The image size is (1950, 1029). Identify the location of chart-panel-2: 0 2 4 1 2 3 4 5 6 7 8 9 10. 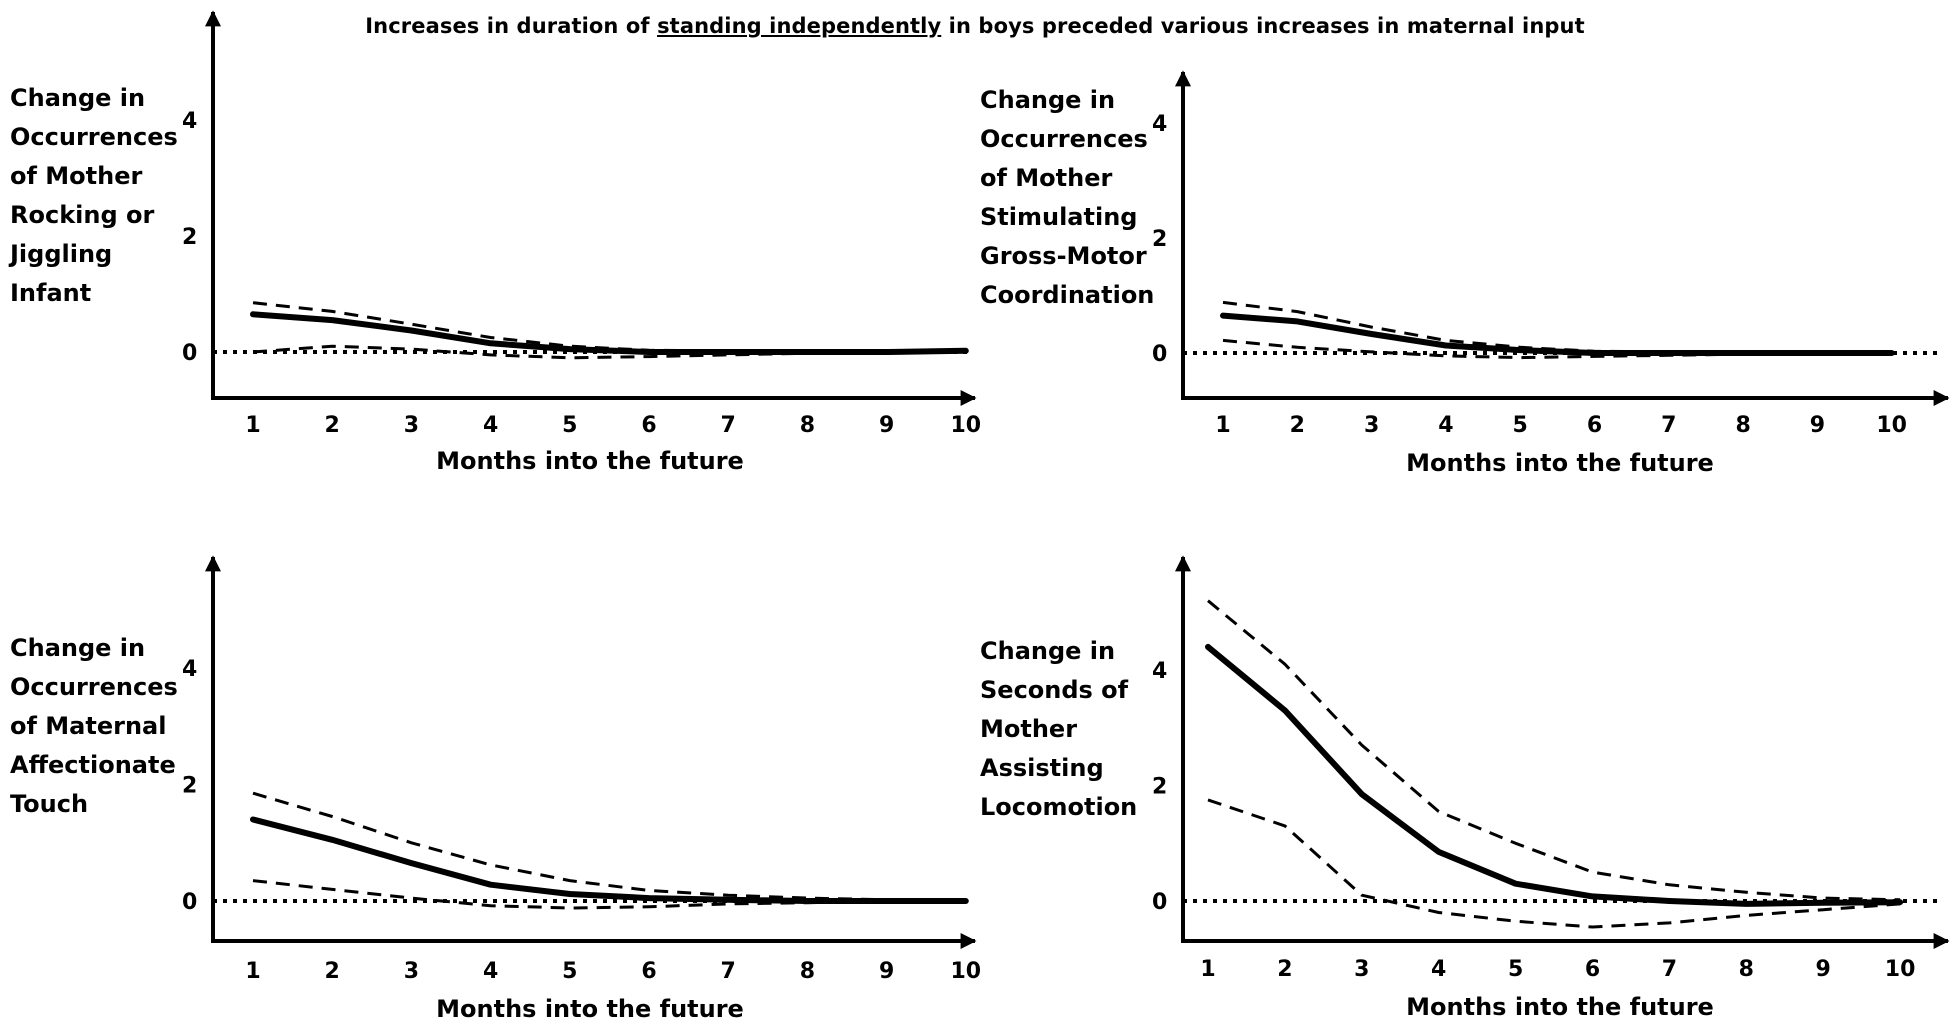
(1551, 254).